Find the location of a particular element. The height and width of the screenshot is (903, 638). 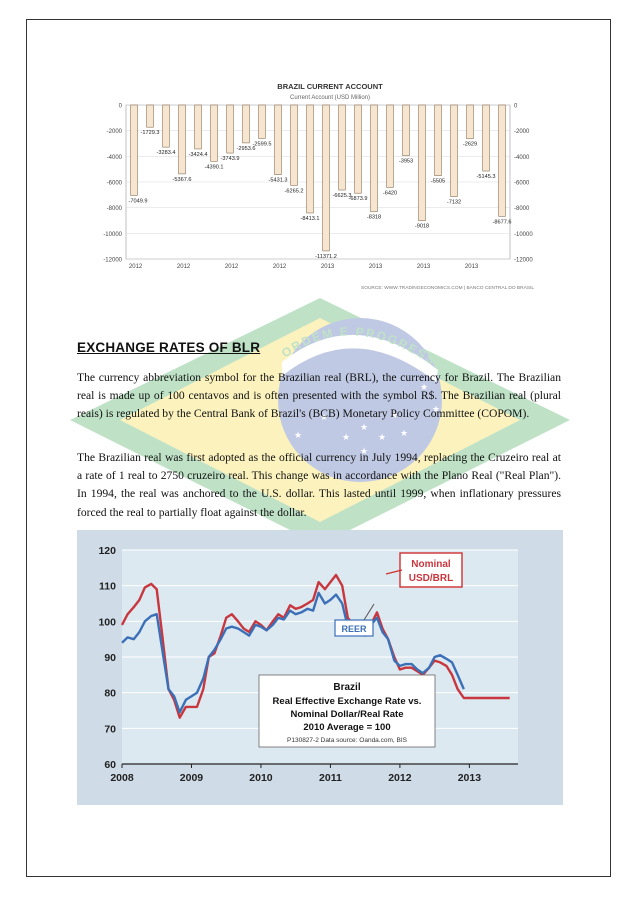

chart1-y-tick-right: 0 is located at coordinates (516, 107).